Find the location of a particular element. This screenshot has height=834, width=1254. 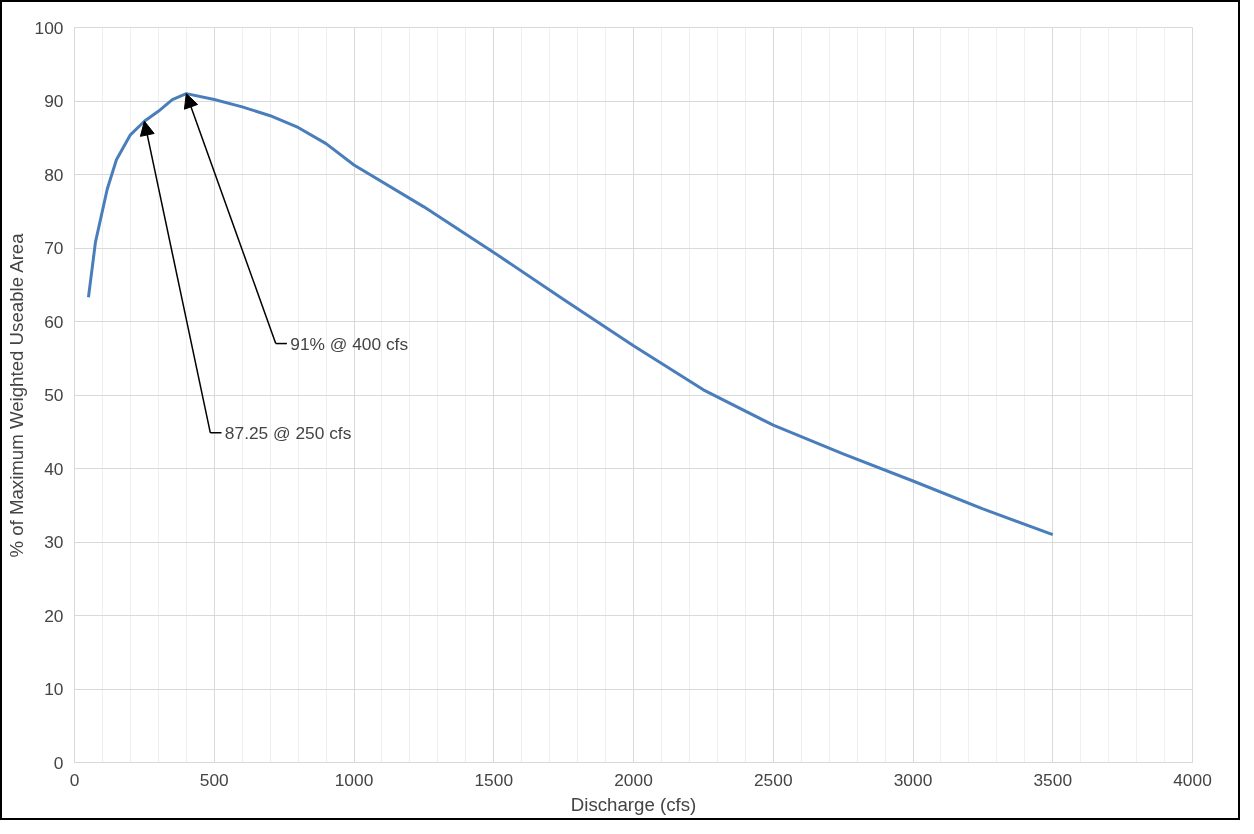

y-tick-label: 90 is located at coordinates (54, 101).